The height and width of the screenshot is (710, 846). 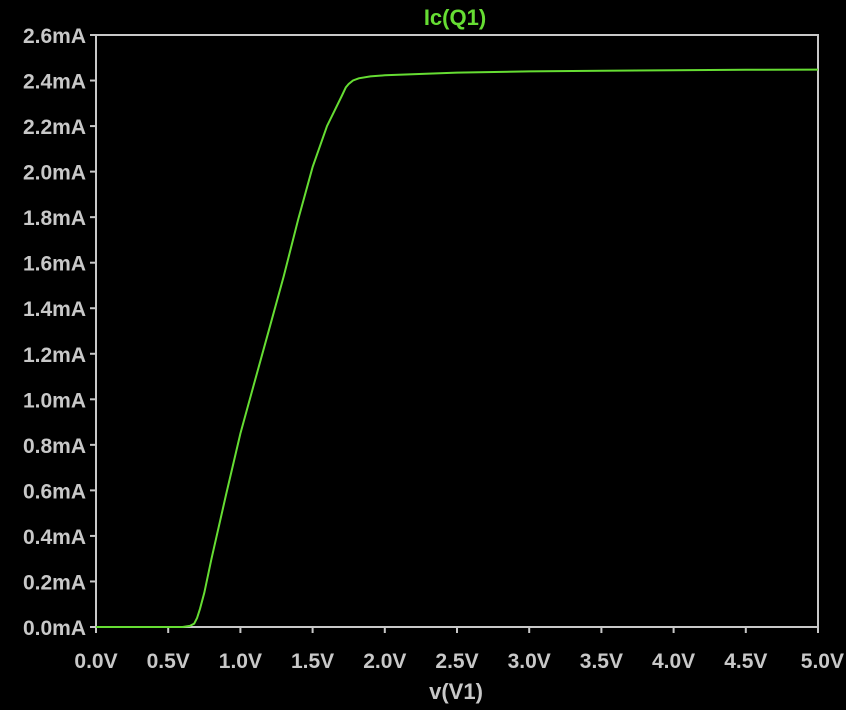 What do you see at coordinates (384, 661) in the screenshot?
I see `x-tick-label: 2.0V` at bounding box center [384, 661].